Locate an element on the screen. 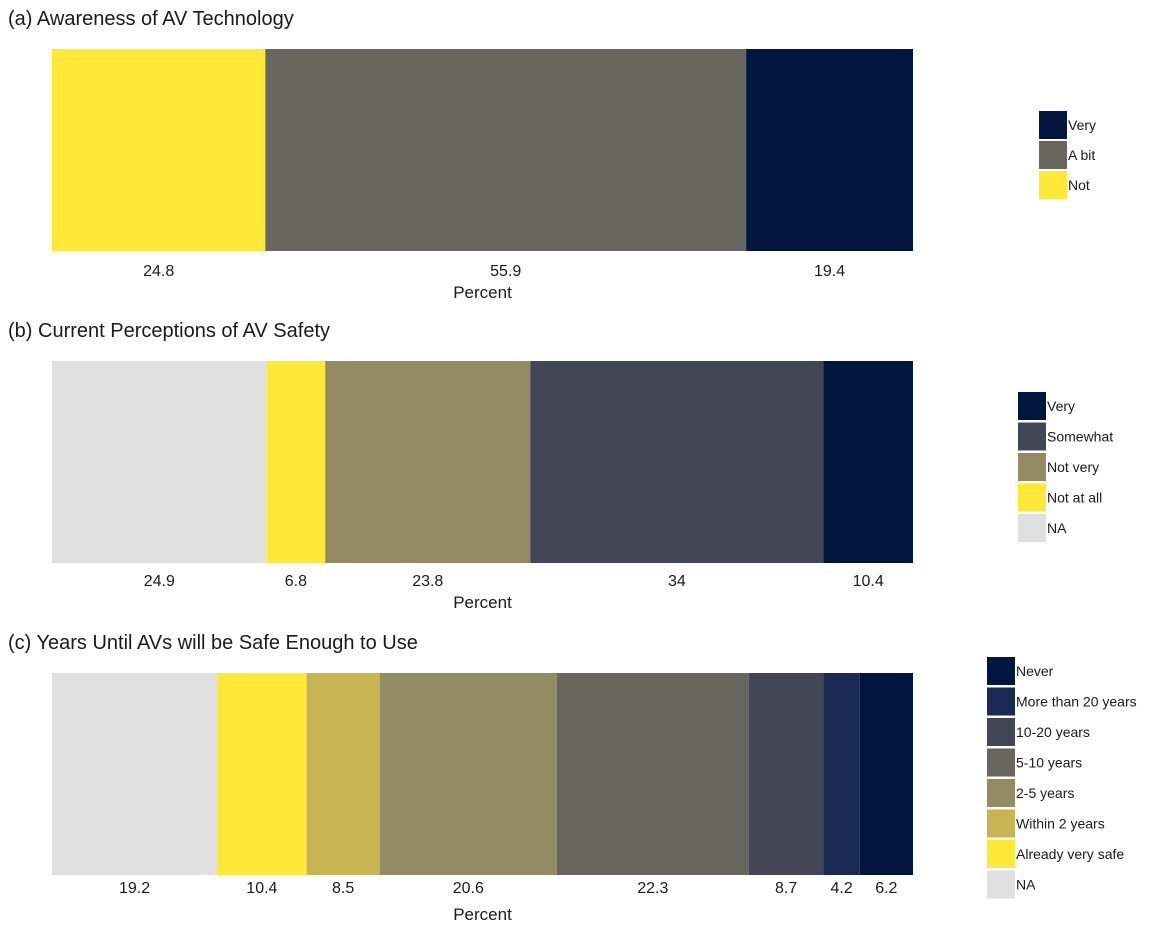  legend-label-within-2-years: Within 2 years is located at coordinates (1060, 824).